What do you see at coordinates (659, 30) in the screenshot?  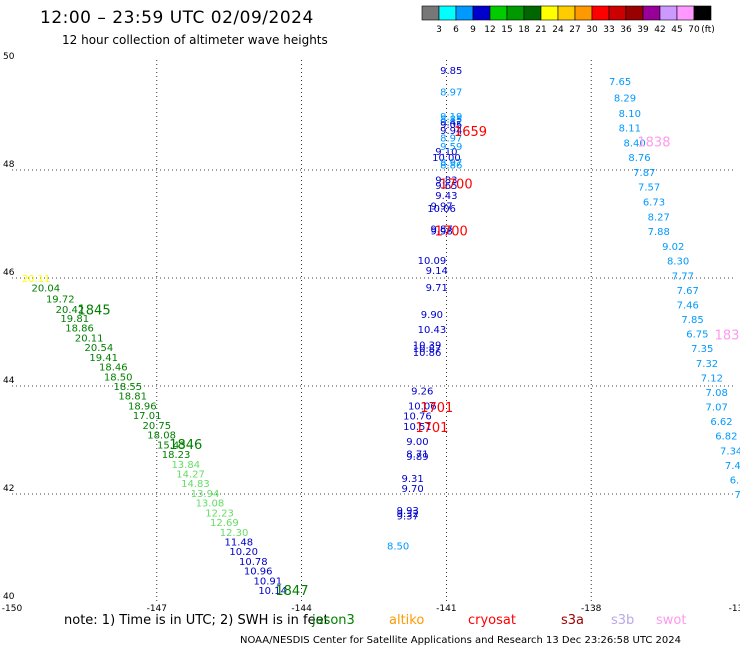 I see `colorbar-label: 42` at bounding box center [659, 30].